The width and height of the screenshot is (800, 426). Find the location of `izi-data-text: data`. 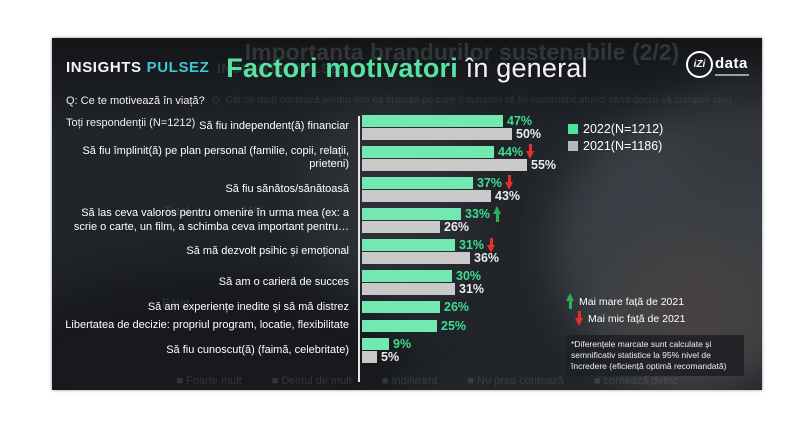

izi-data-text: data is located at coordinates (731, 63).